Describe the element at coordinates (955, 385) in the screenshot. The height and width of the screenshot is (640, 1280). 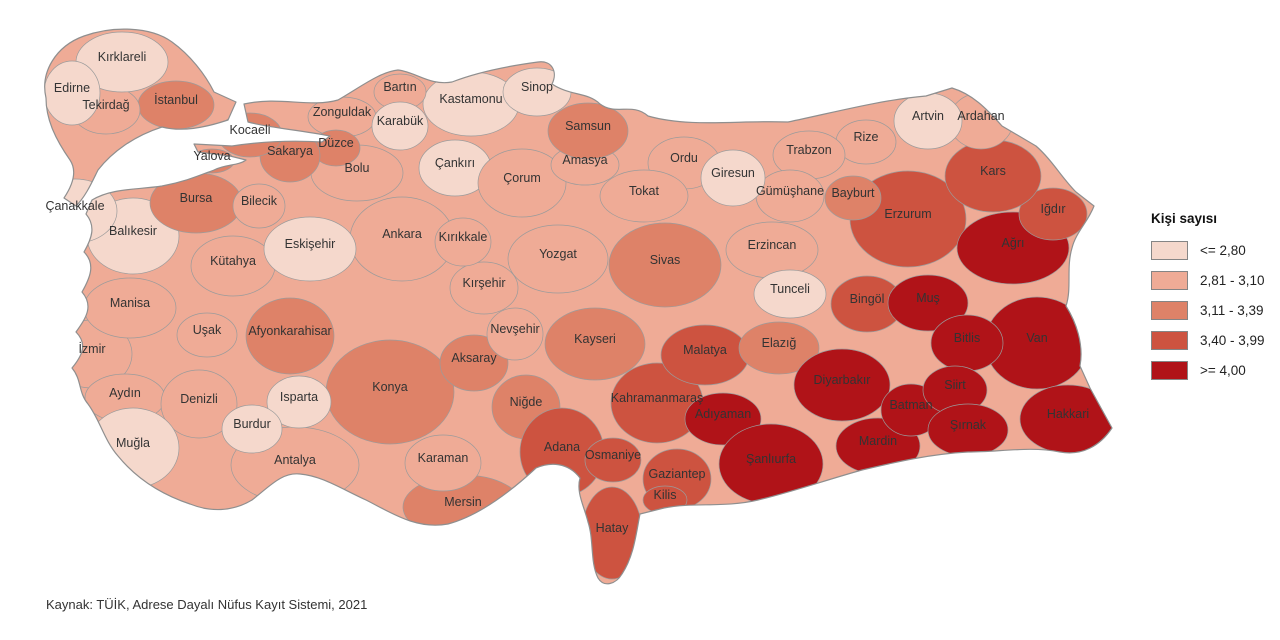
I see `province-label: Siirt` at that location.